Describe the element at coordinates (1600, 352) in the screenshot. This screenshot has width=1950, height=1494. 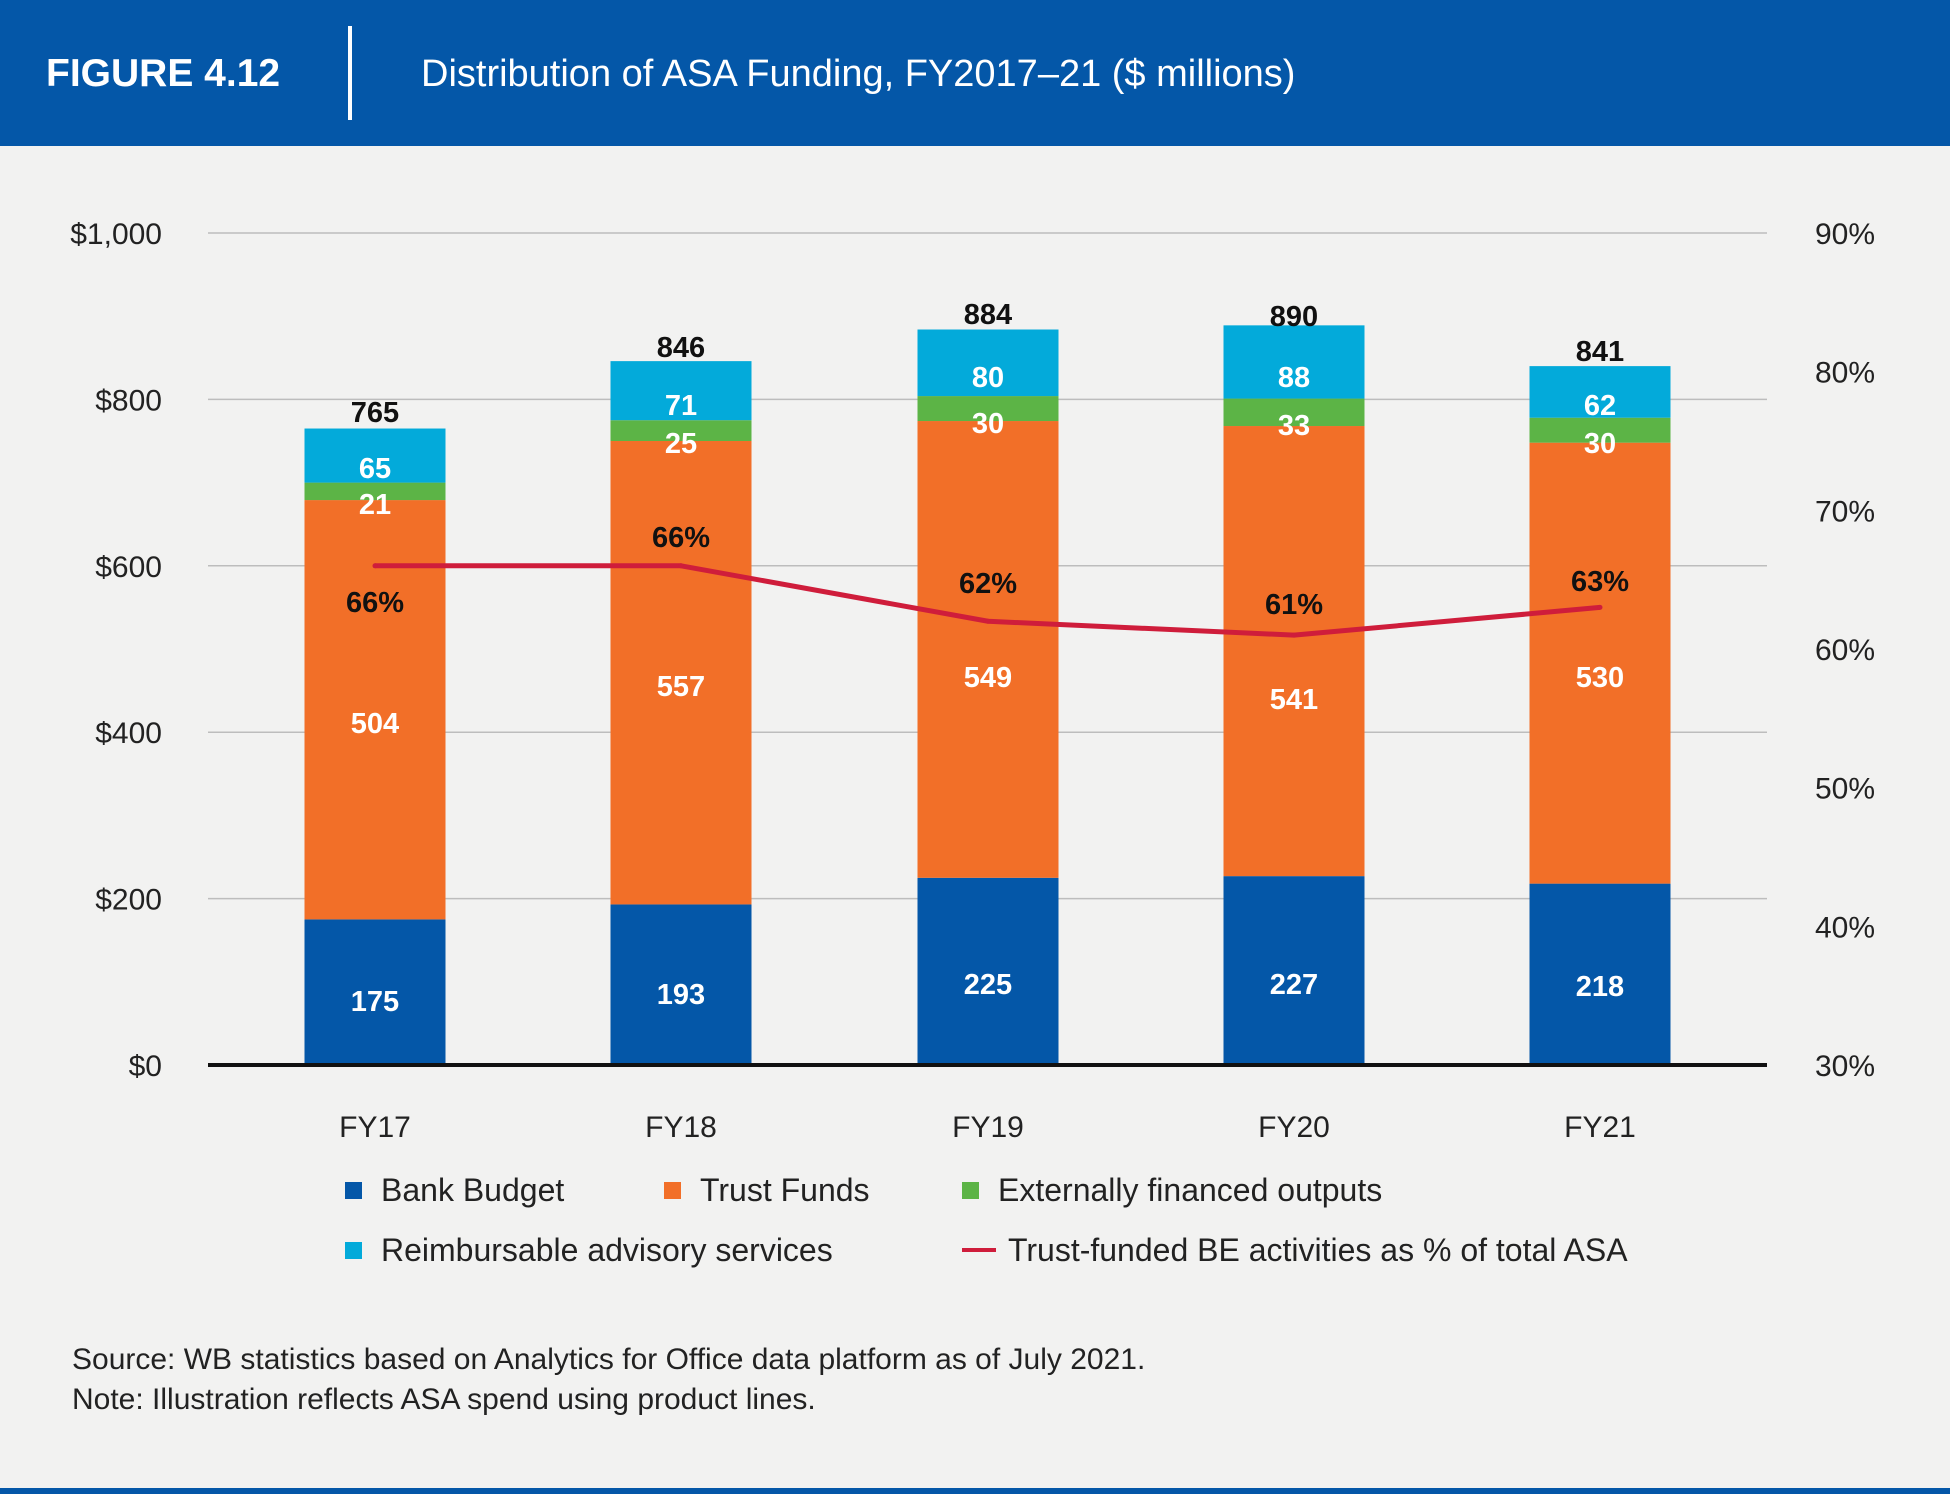
I see `bar-total-label: 841` at that location.